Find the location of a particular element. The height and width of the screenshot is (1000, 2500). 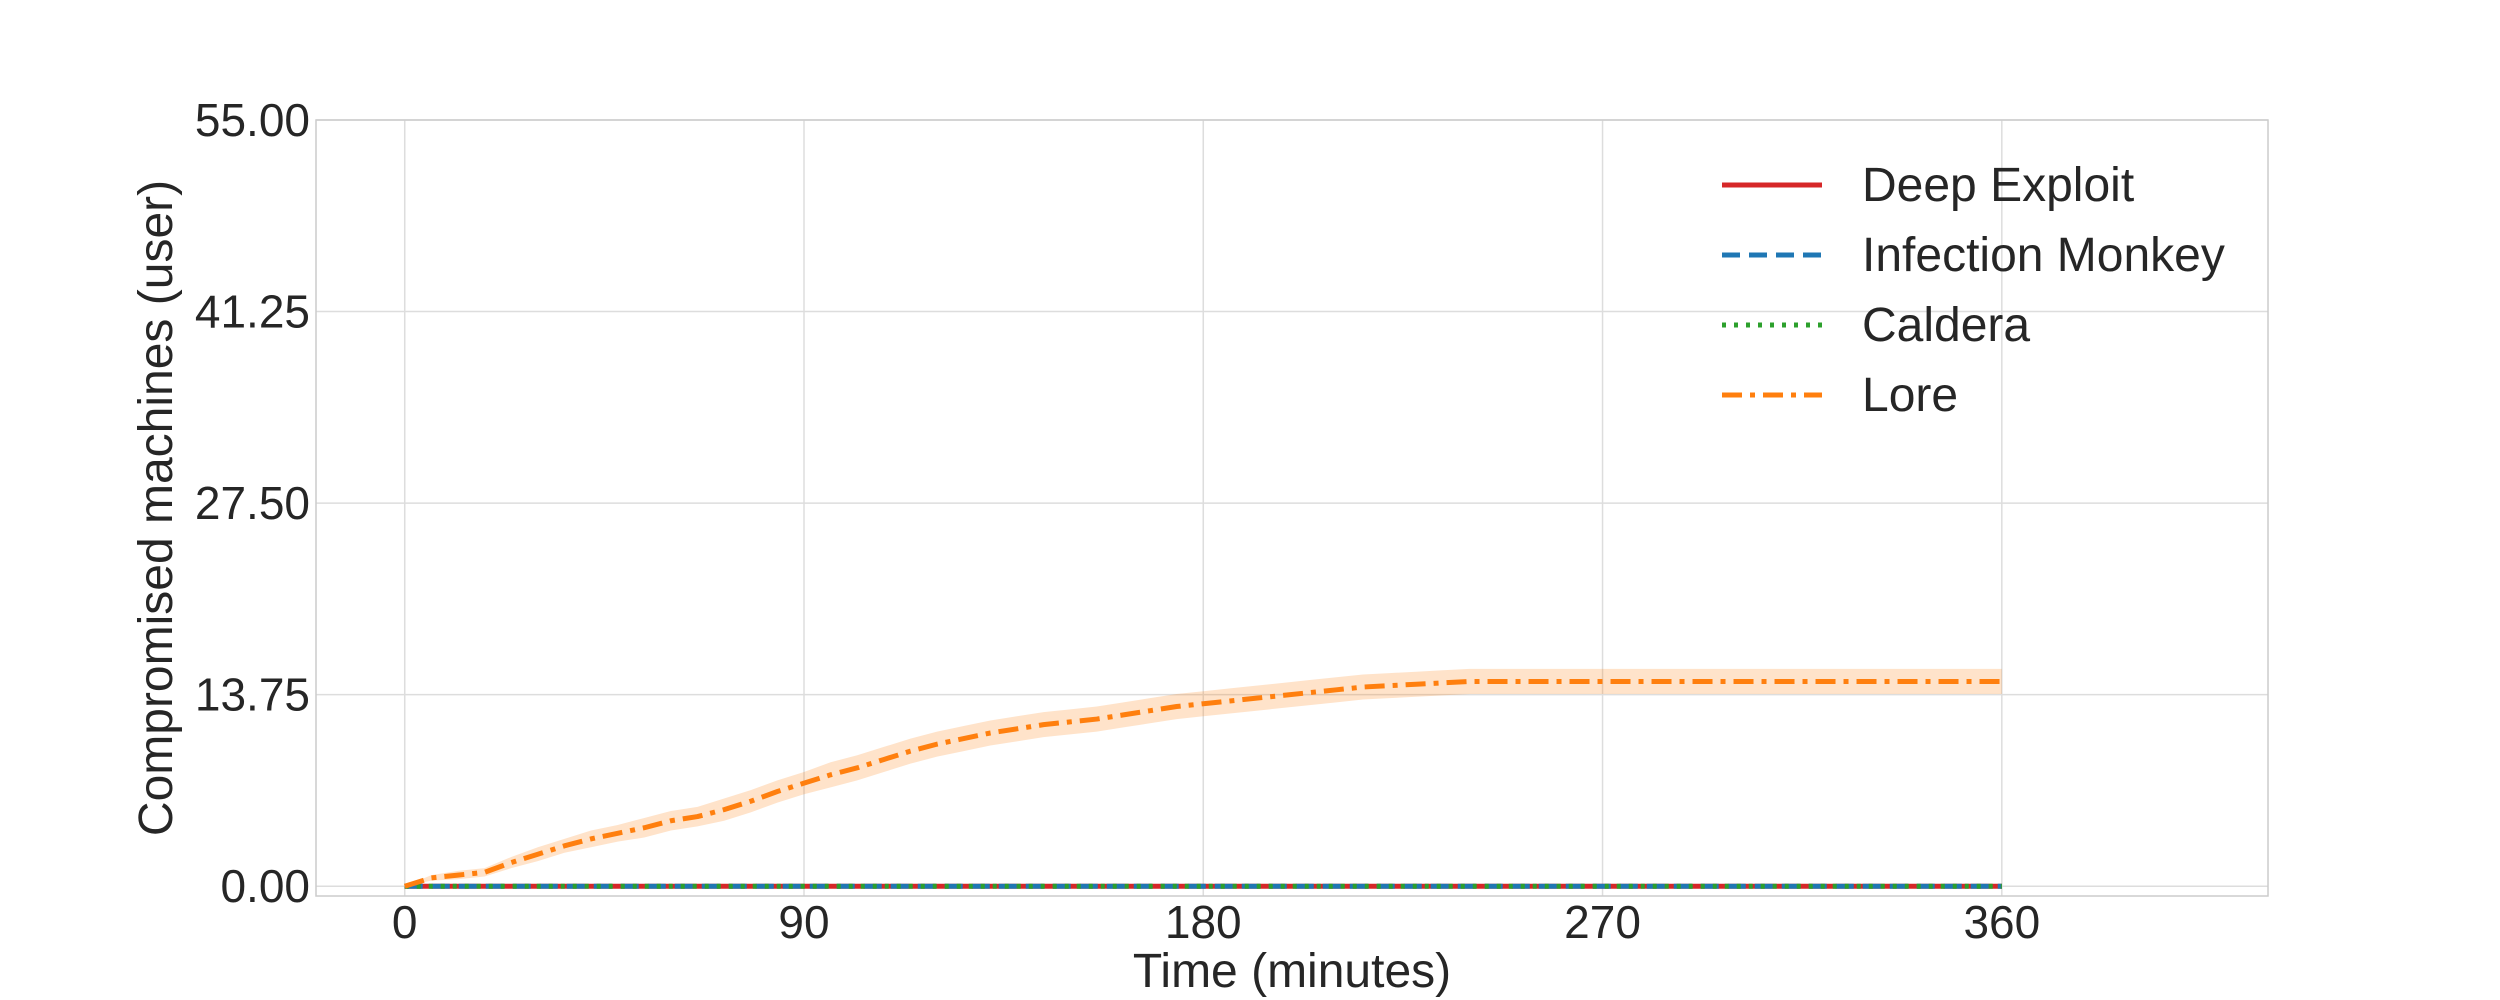

legend-label-caldera: Caldera is located at coordinates (1946, 325).